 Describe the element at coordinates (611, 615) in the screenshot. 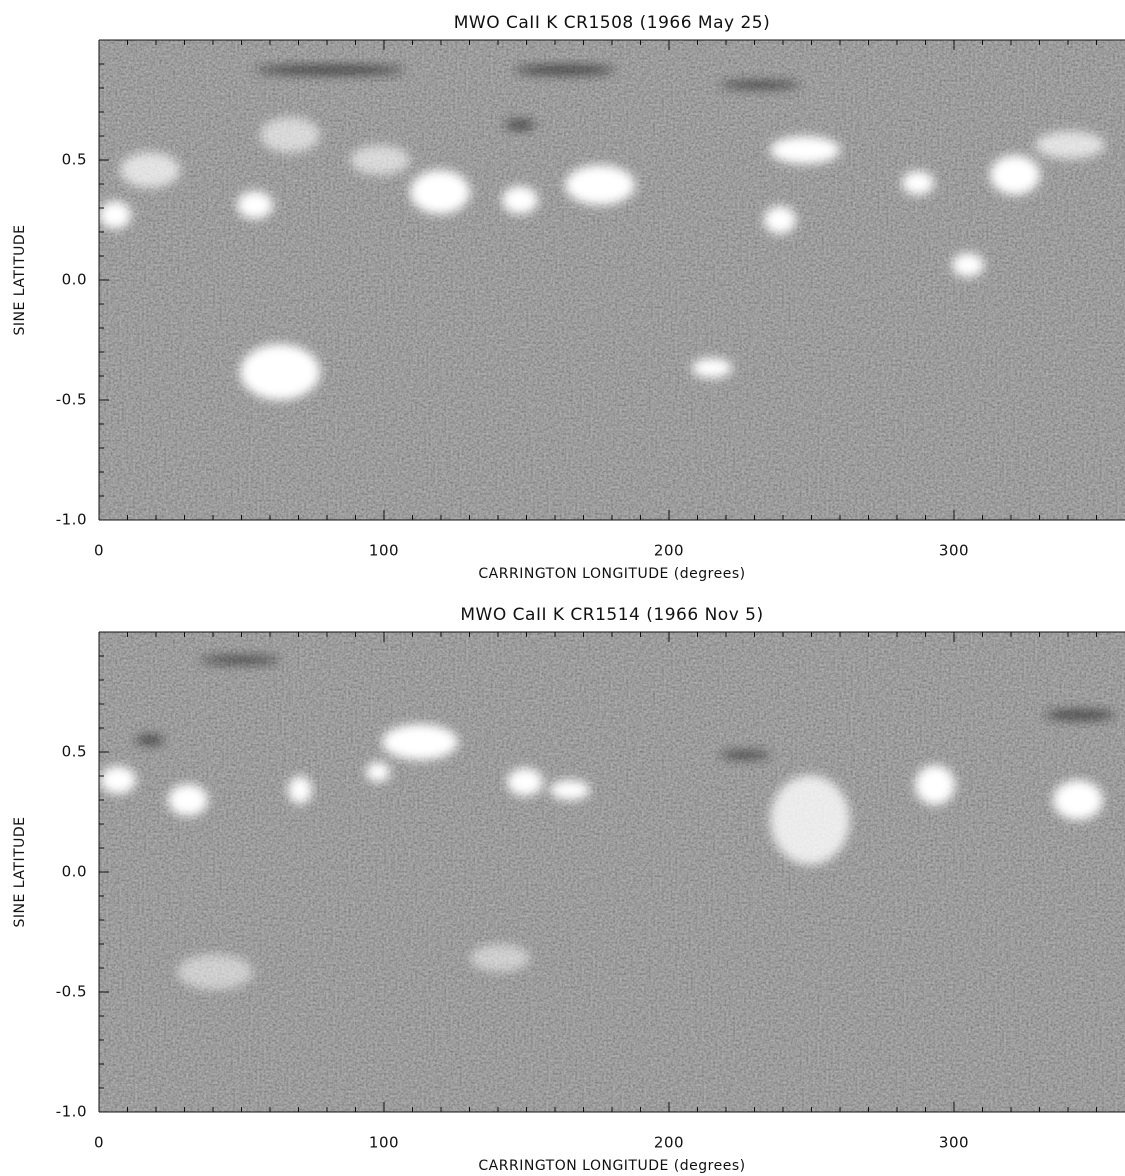

I see `chart-title: MWO CaII K CR1514 (1966 Nov 5)` at that location.